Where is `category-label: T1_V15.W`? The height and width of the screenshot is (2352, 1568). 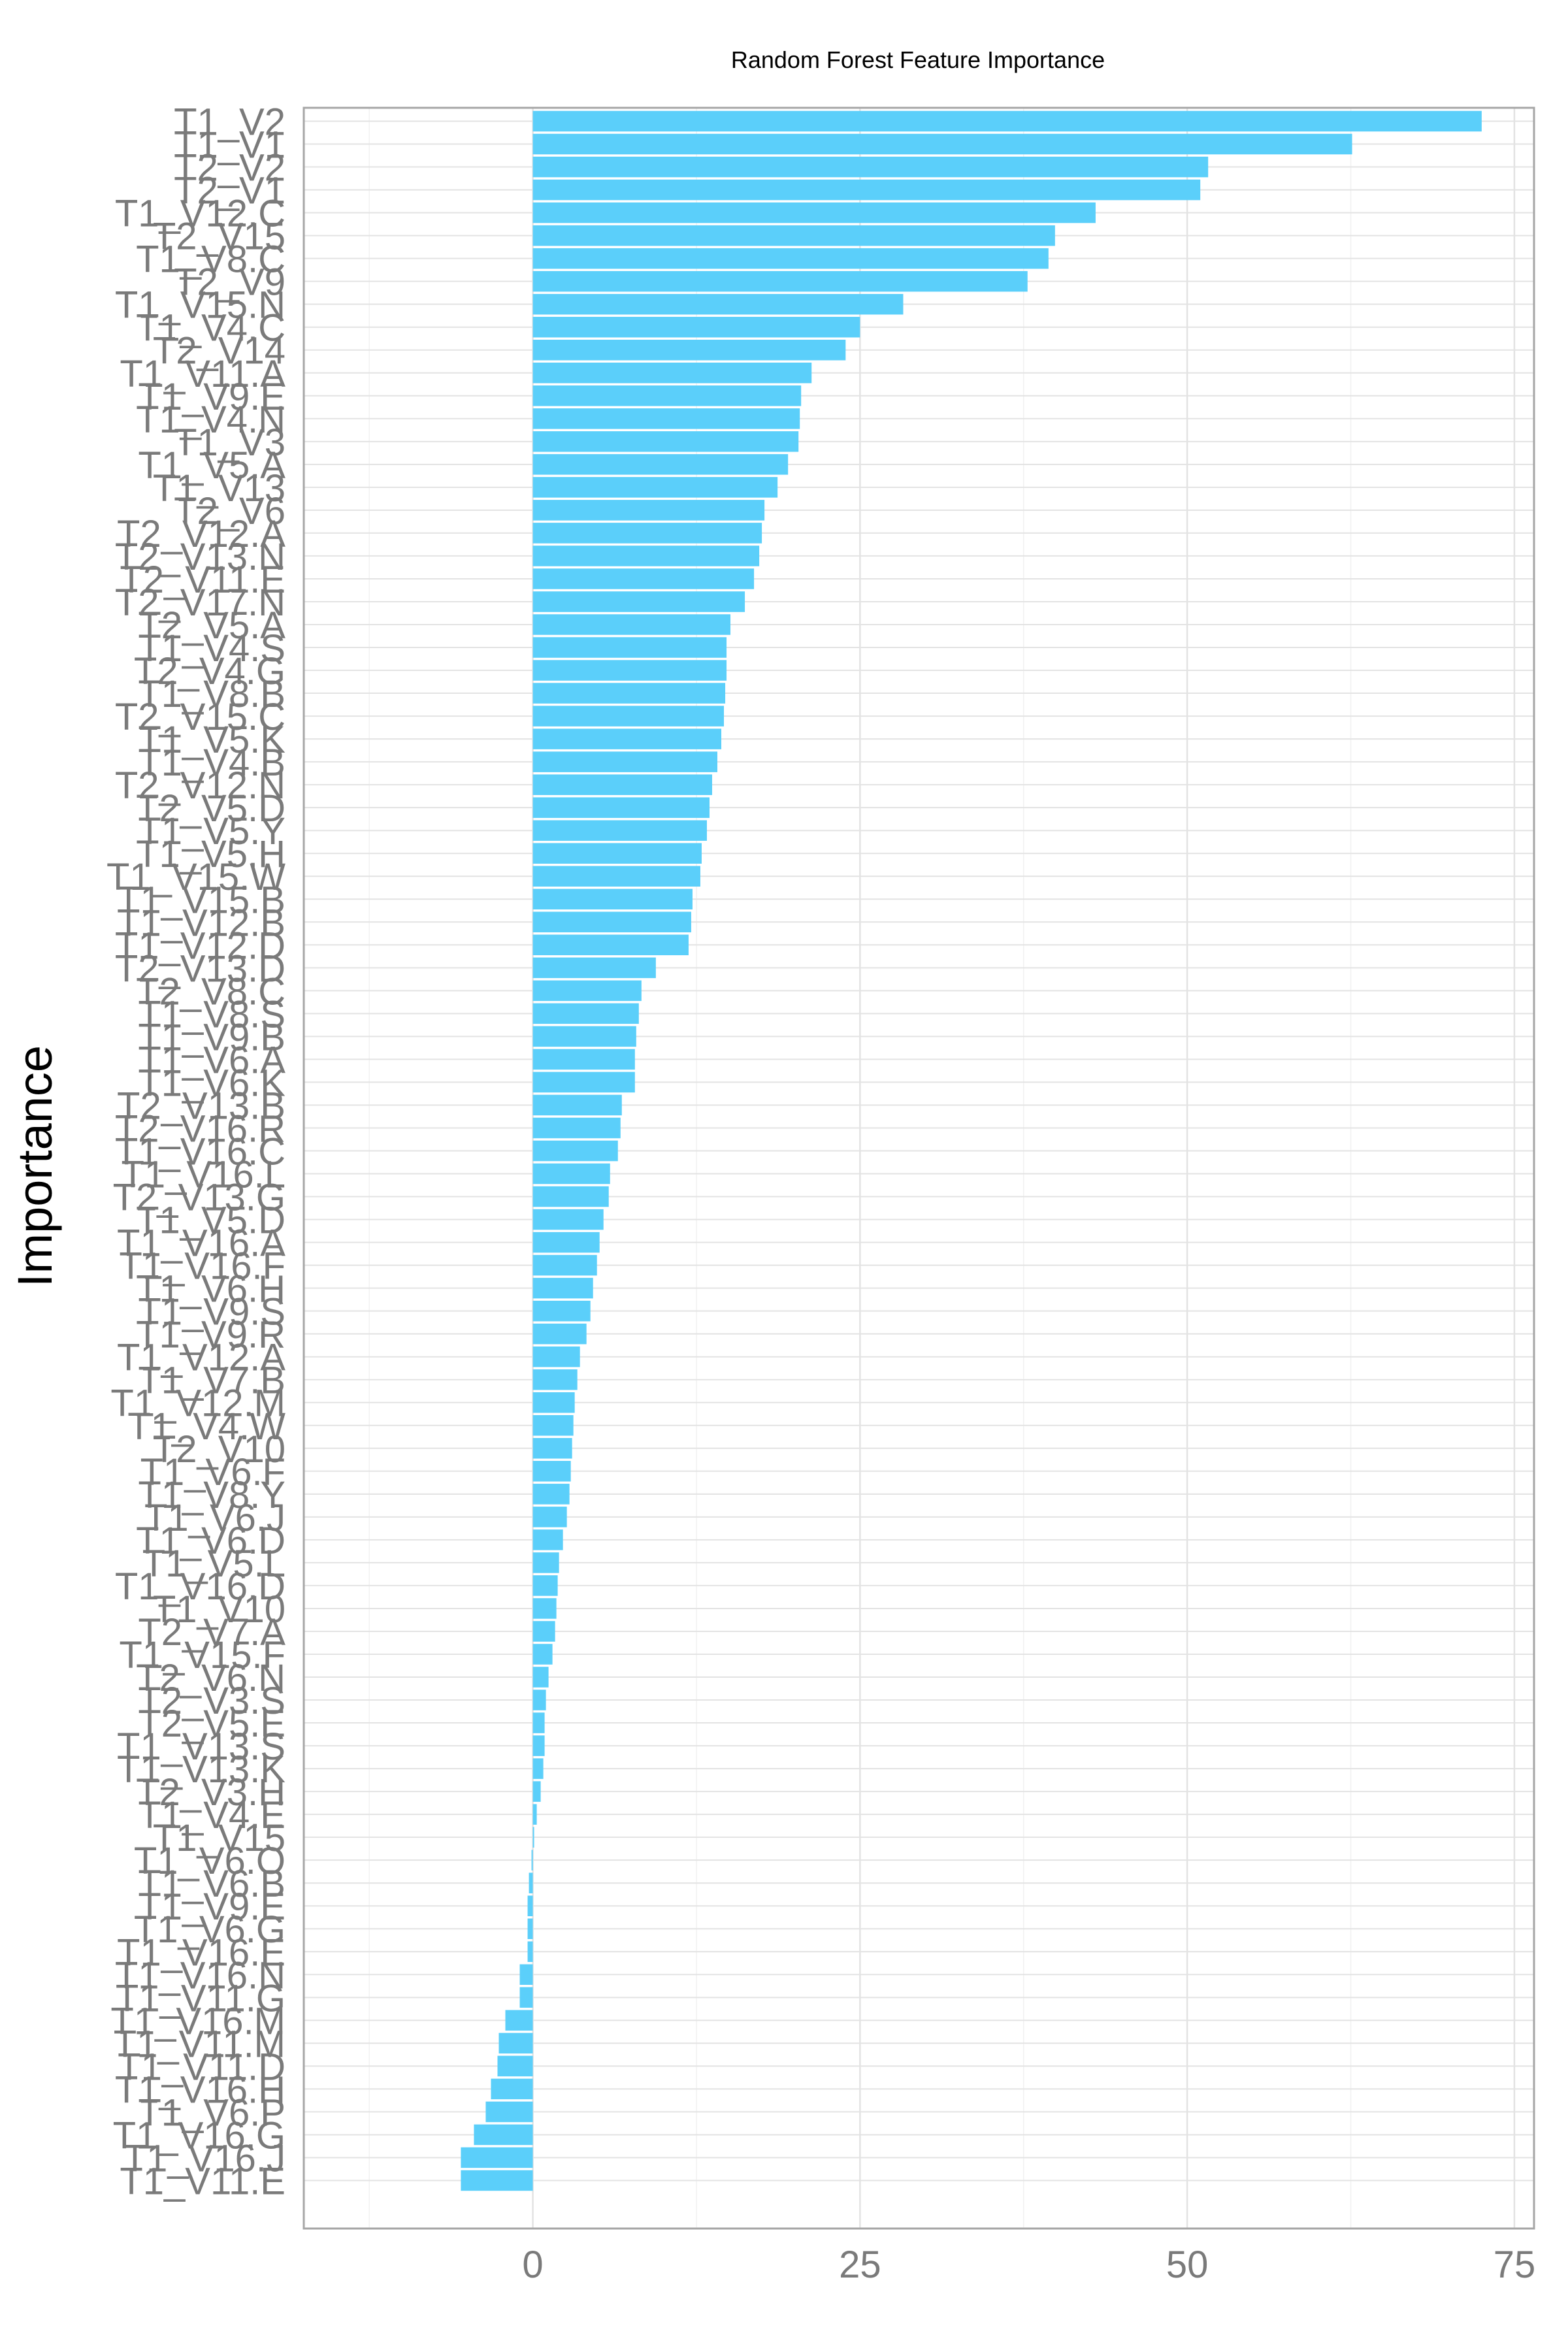 category-label: T1_V15.W is located at coordinates (196, 877).